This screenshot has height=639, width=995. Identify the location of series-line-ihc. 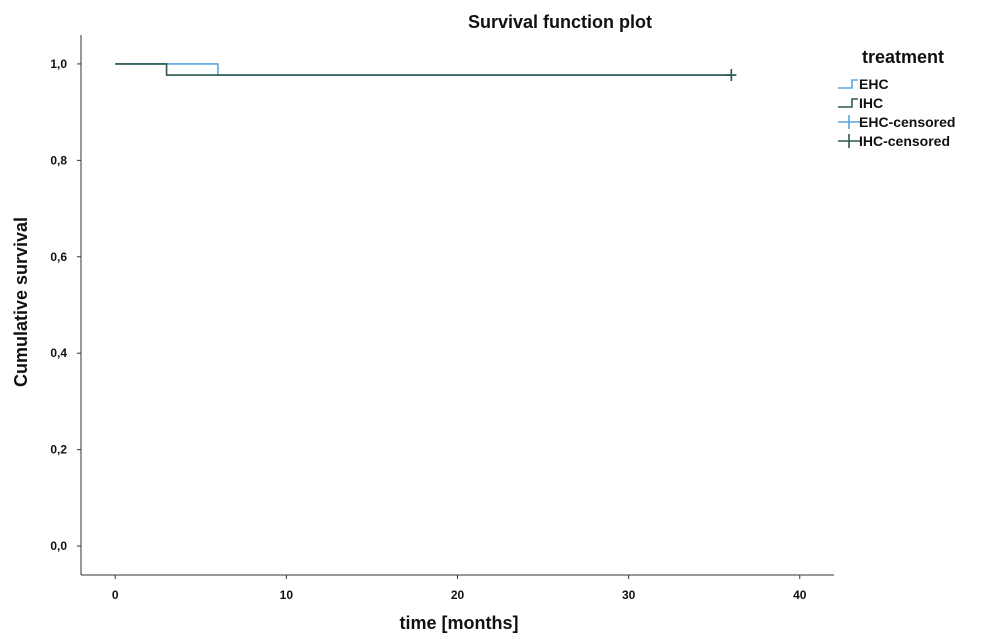
(423, 69).